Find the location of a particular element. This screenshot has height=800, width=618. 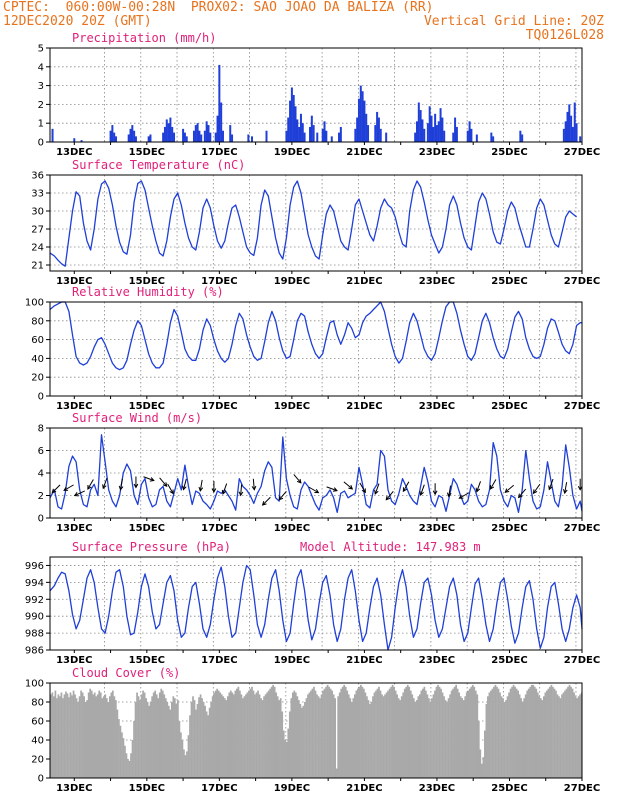

y-tick-label: 27 is located at coordinates (37, 230).